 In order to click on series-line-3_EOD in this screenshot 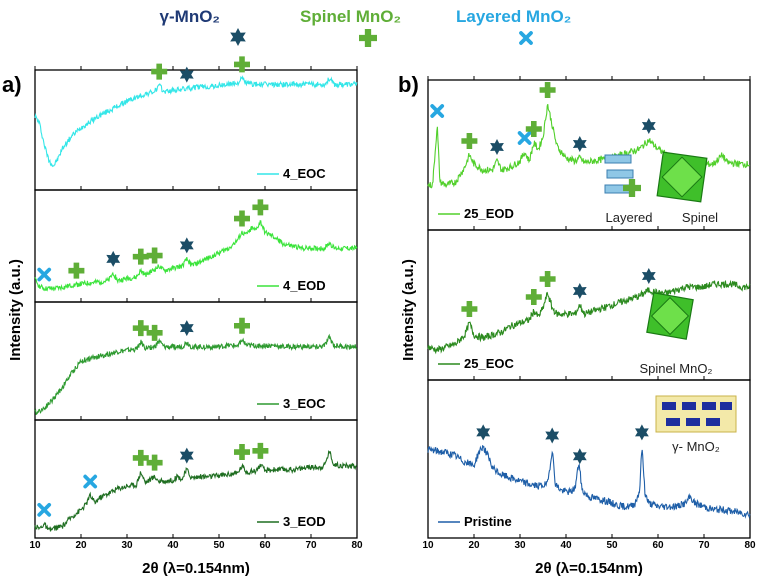, I will do `click(196, 491)`.